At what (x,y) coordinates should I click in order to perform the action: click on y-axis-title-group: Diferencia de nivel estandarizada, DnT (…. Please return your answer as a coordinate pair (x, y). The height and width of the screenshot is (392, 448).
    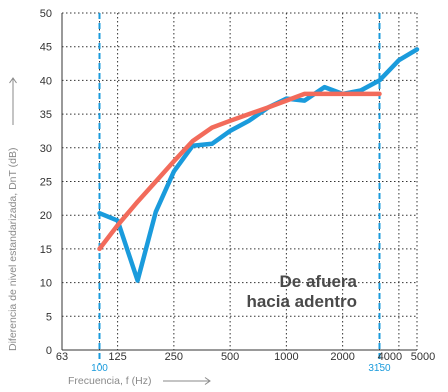
    Looking at the image, I should click on (13, 214).